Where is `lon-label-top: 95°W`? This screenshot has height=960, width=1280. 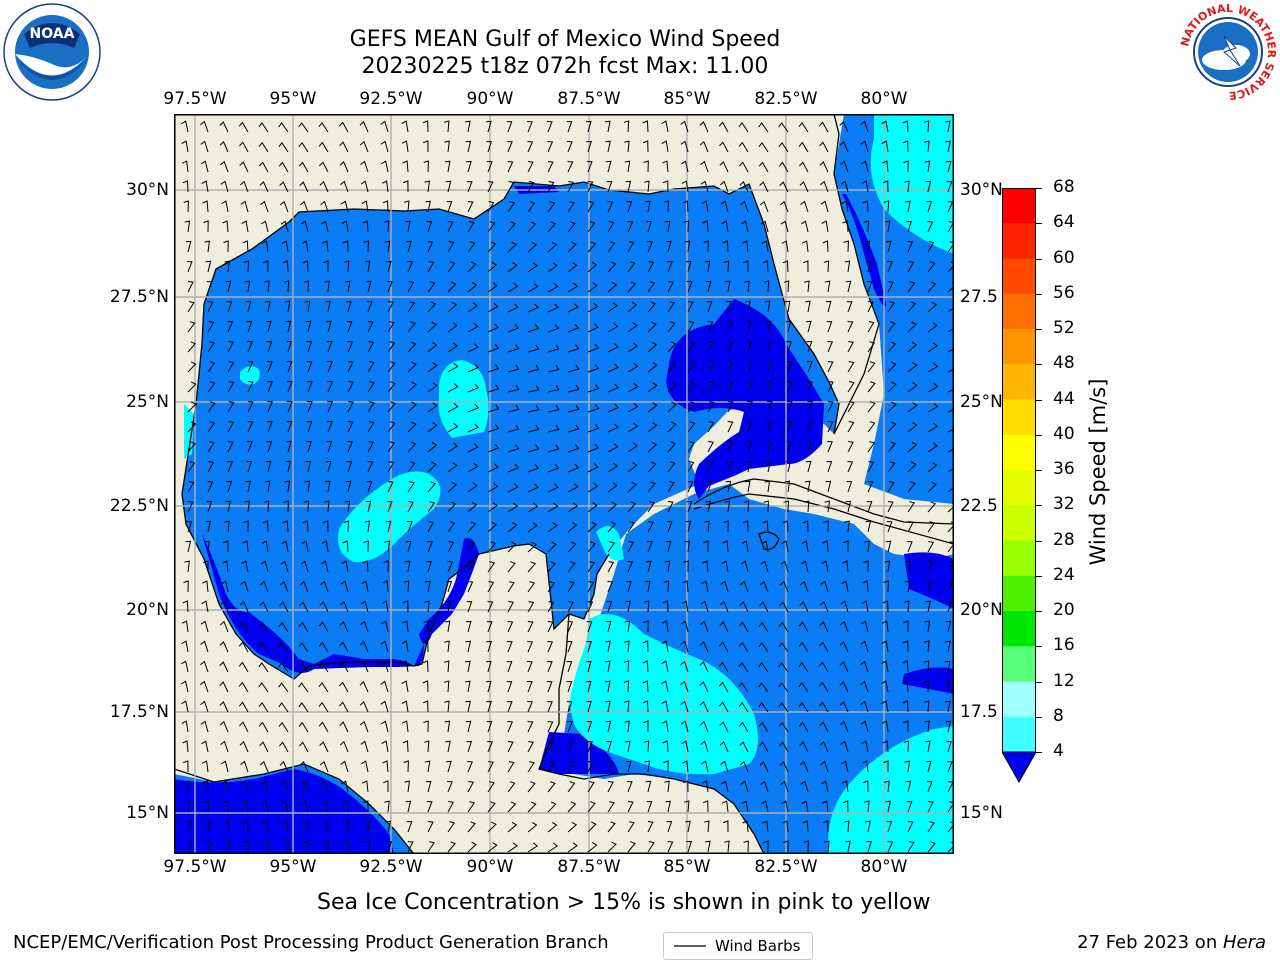
lon-label-top: 95°W is located at coordinates (293, 99).